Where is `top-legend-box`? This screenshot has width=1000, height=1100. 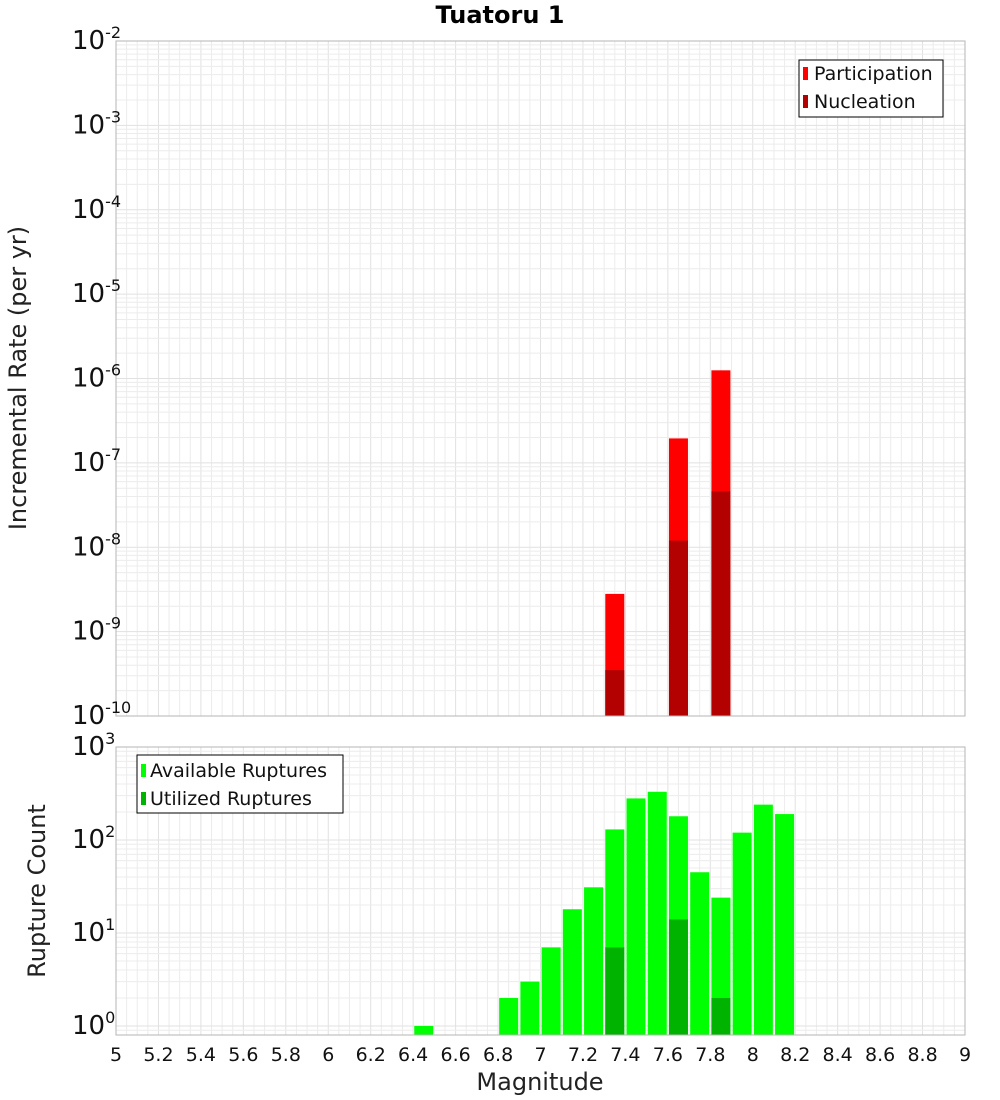
top-legend-box is located at coordinates (871, 88).